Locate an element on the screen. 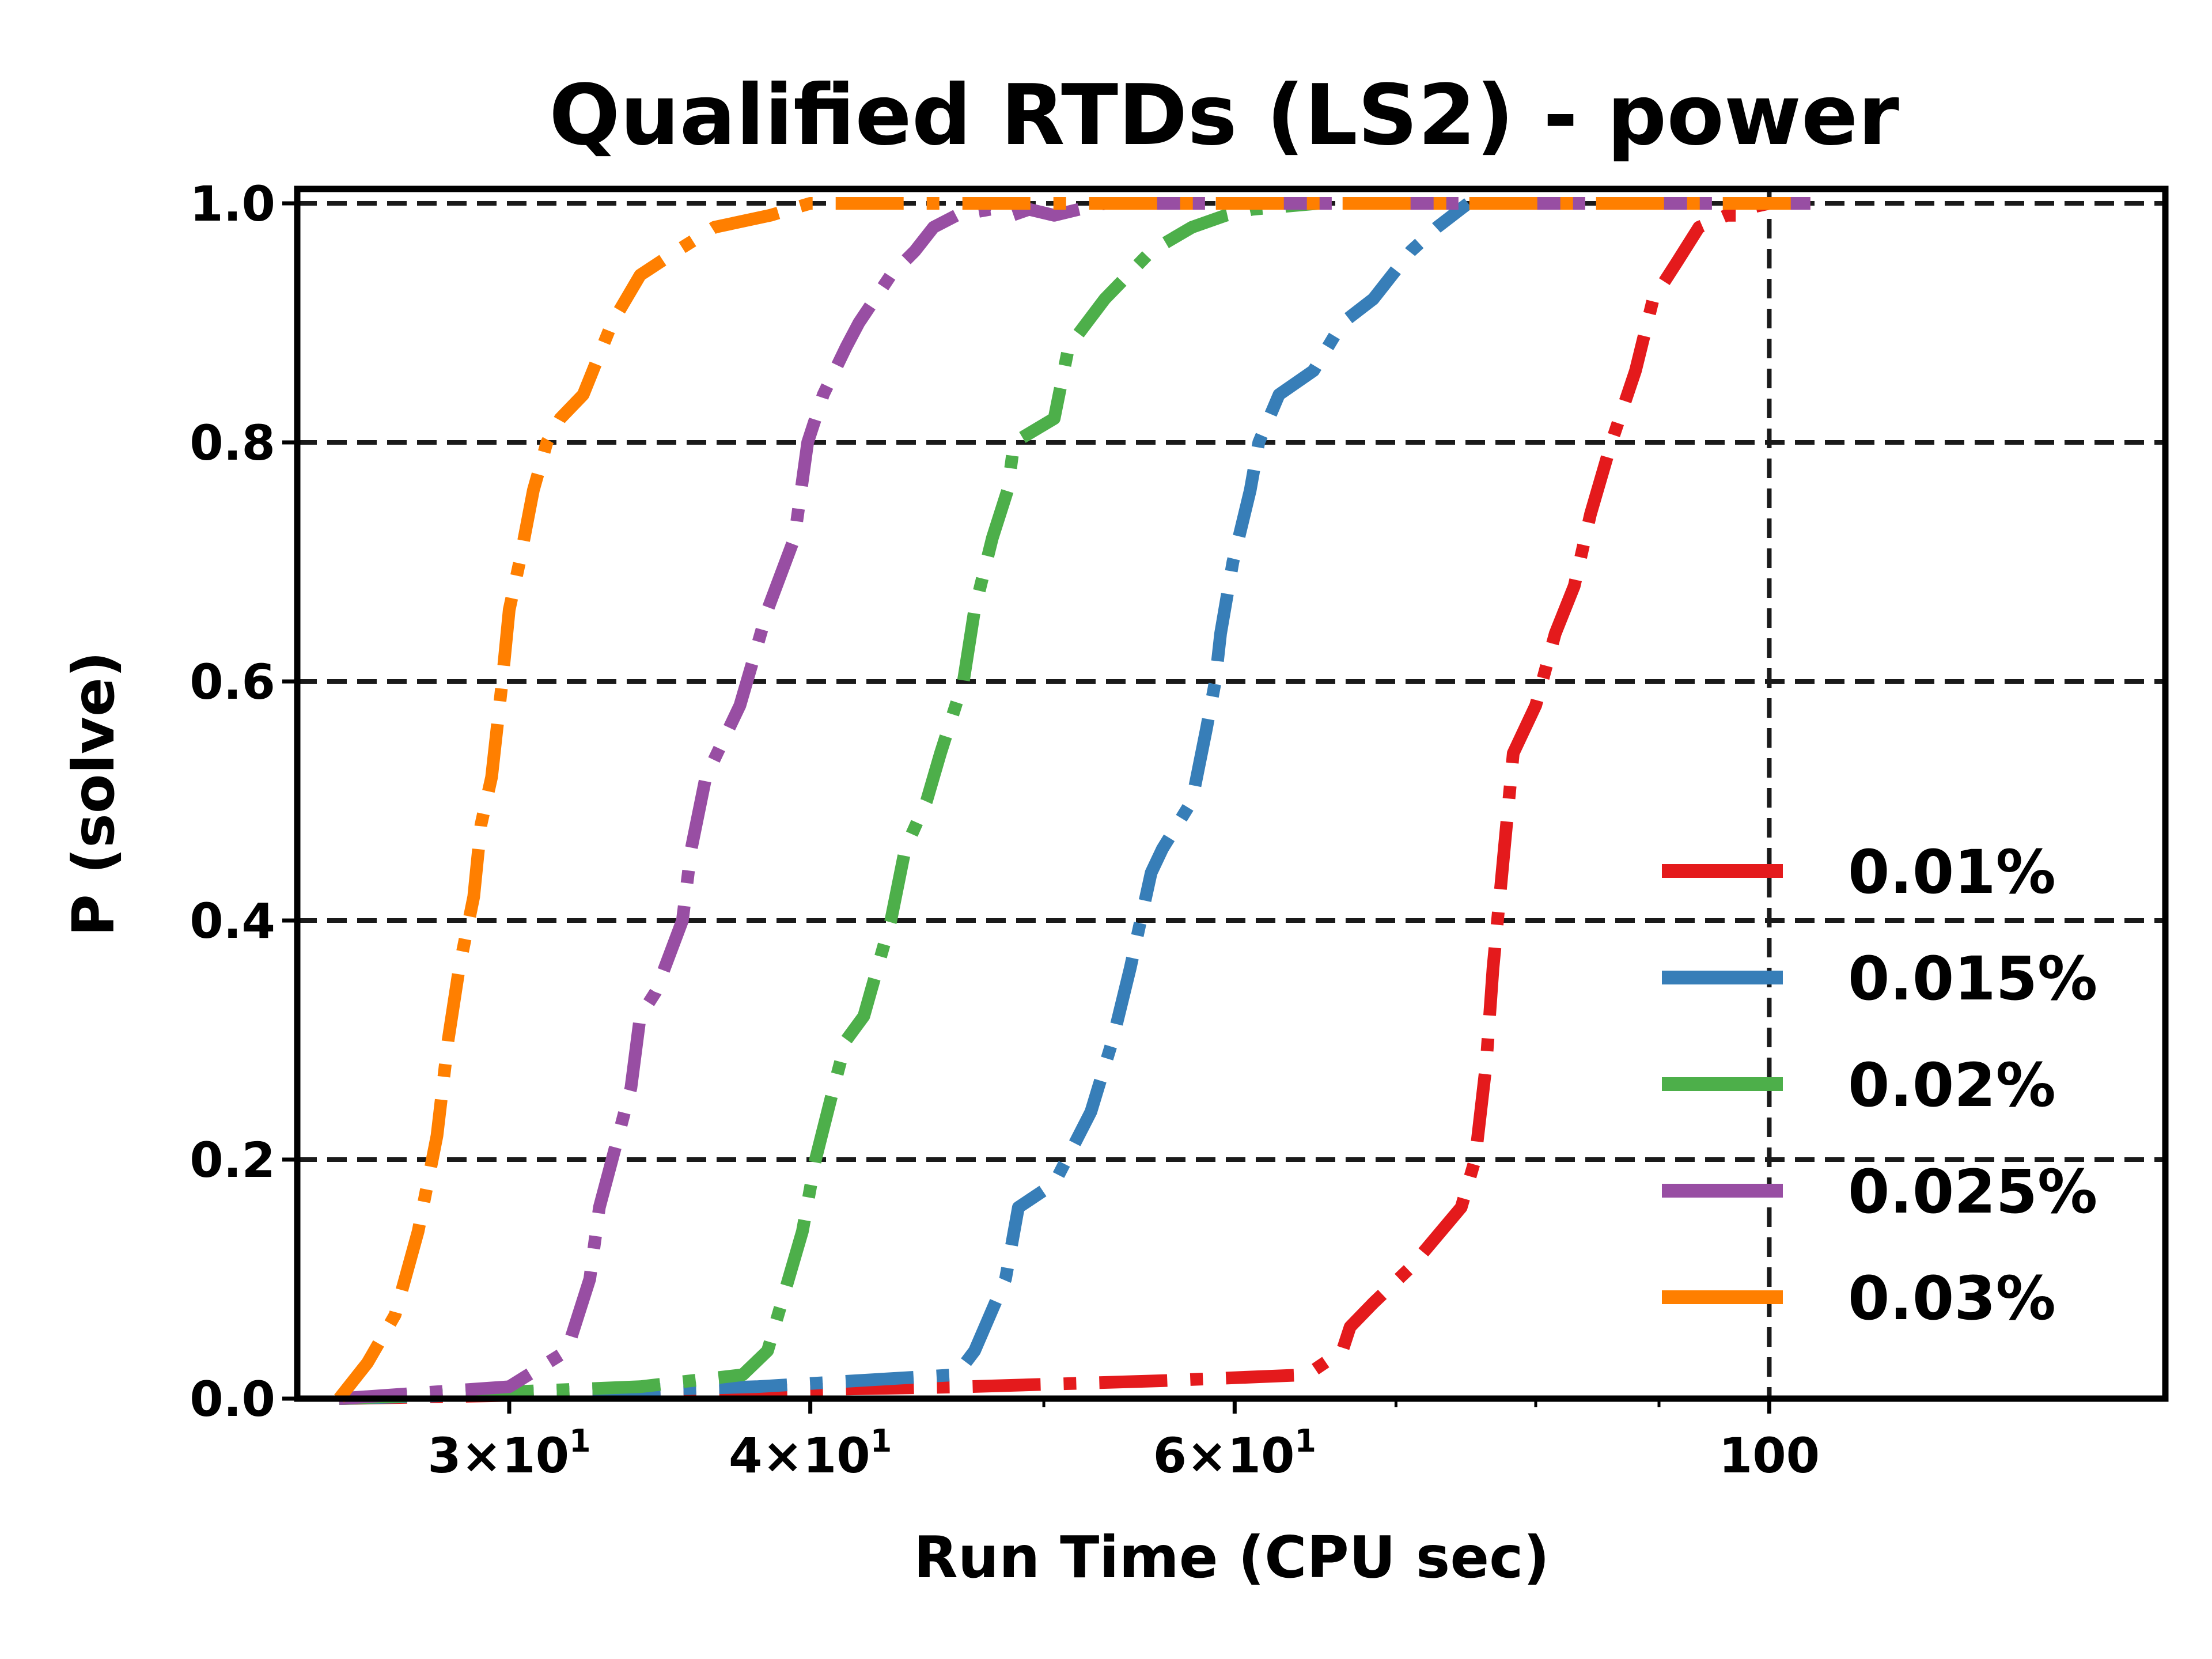  legend-item: 0.03% is located at coordinates (1859, 1298).